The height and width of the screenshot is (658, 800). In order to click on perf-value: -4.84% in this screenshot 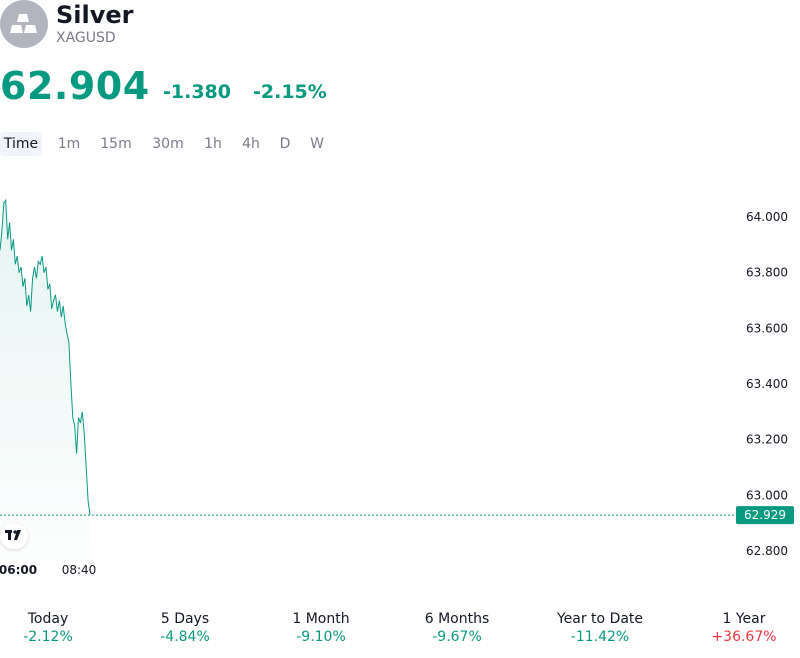, I will do `click(185, 637)`.